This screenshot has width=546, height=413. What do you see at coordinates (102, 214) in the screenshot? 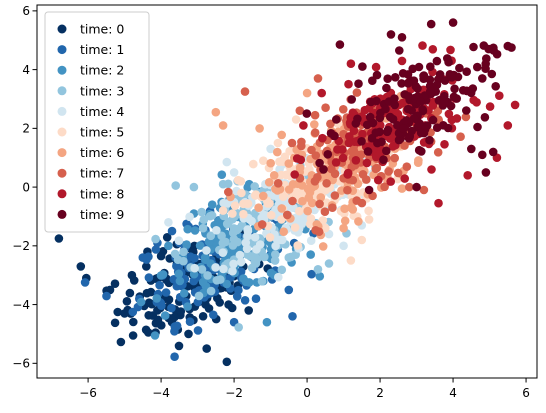
I see `legend-label: time: 9` at bounding box center [102, 214].